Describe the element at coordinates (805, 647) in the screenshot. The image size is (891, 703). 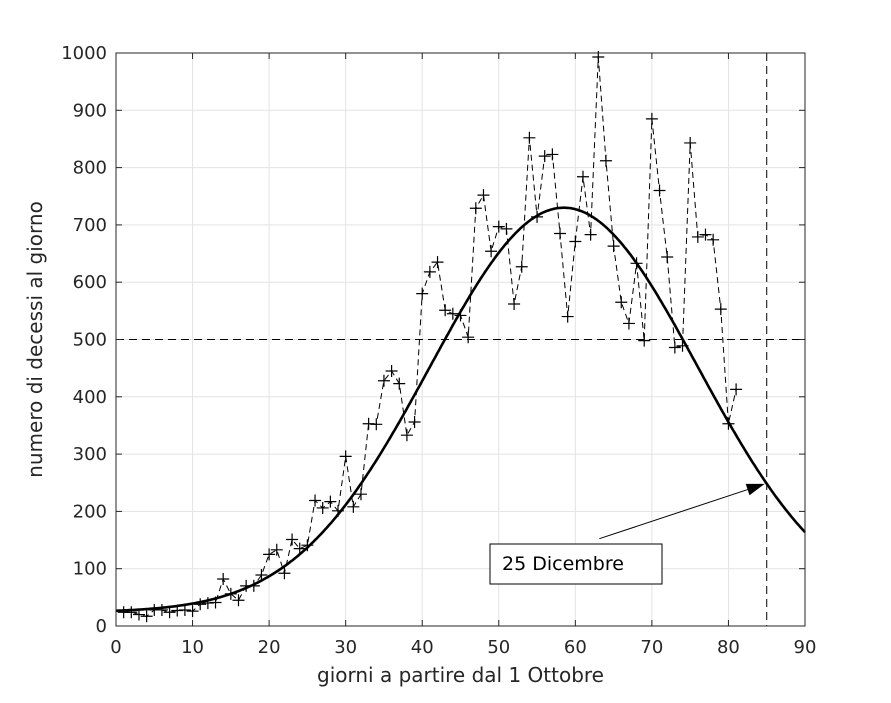
I see `x-tick-label: 90` at that location.